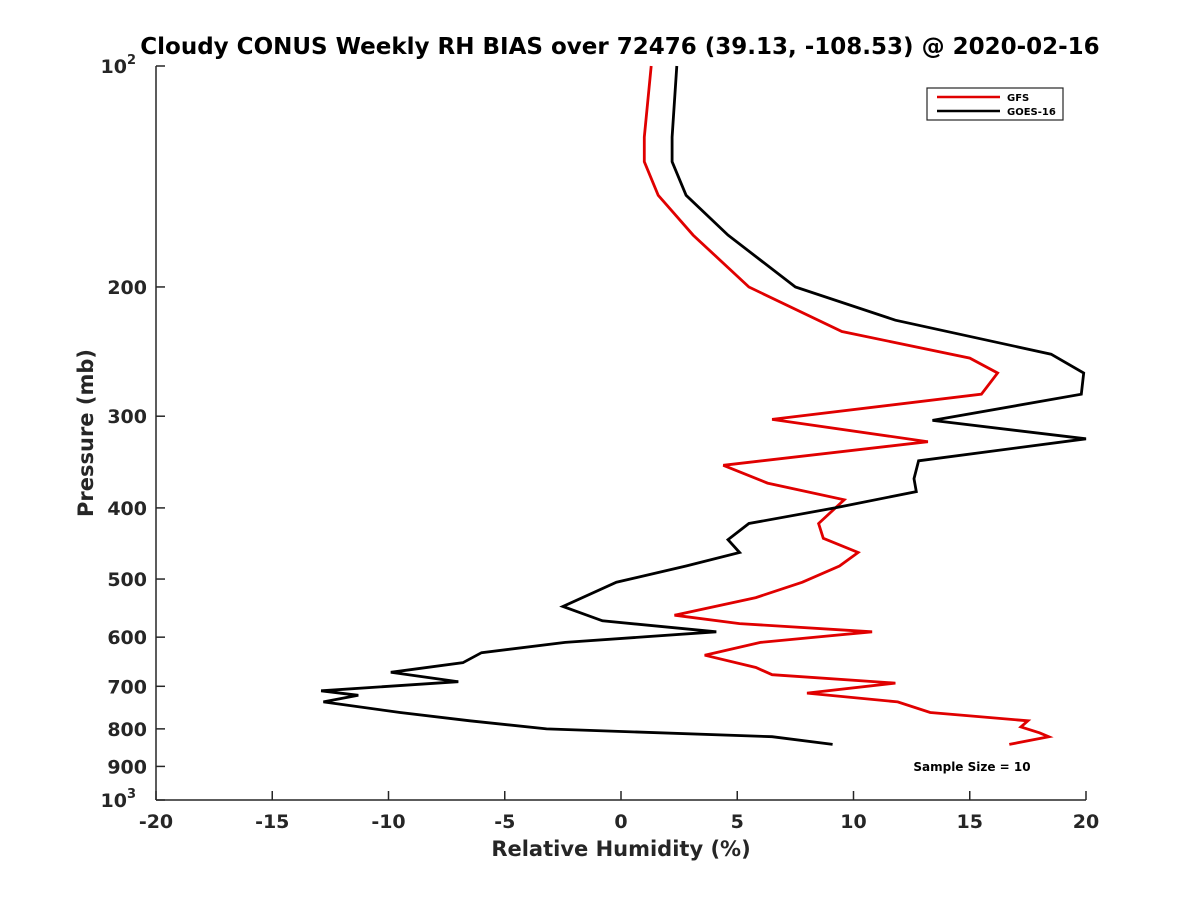 This screenshot has width=1200, height=900. I want to click on sample-size-annotation: Sample Size = 10, so click(971, 767).